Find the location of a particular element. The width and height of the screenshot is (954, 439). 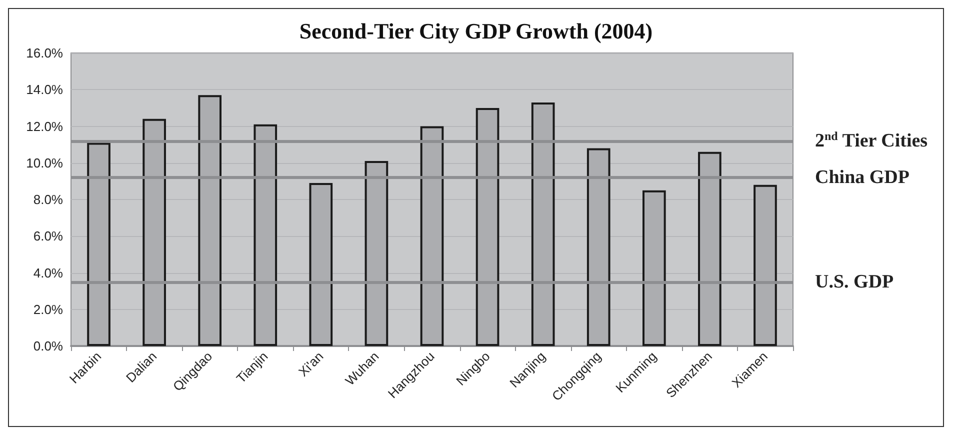

y-tick-label: 14.0% is located at coordinates (45, 90).